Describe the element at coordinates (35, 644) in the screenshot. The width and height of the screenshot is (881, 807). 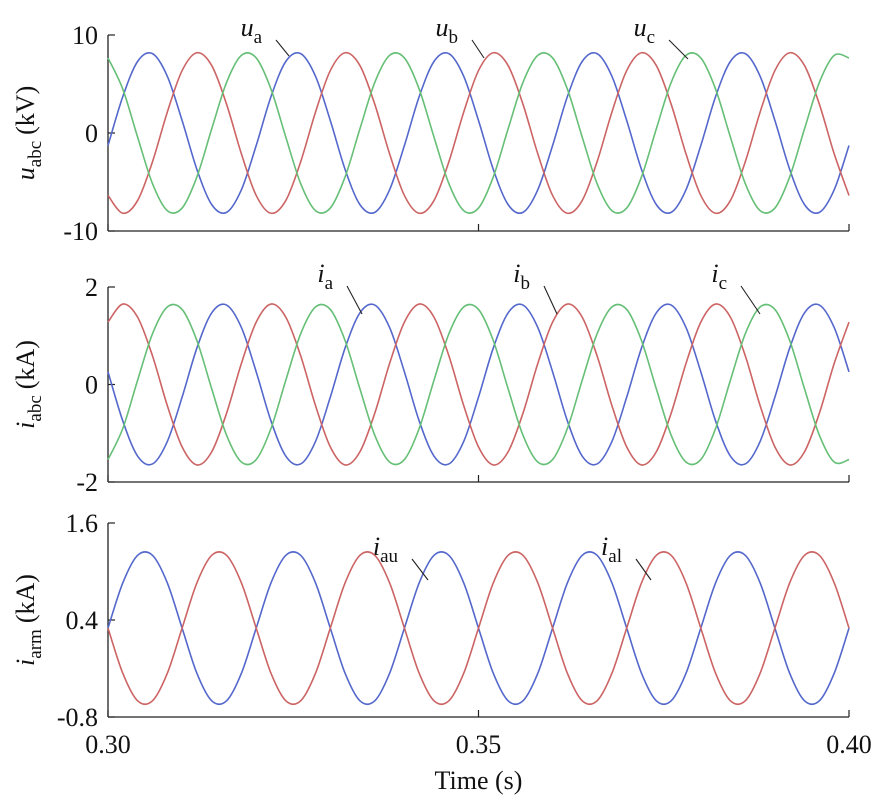
I see `y-label-subscript: arm` at that location.